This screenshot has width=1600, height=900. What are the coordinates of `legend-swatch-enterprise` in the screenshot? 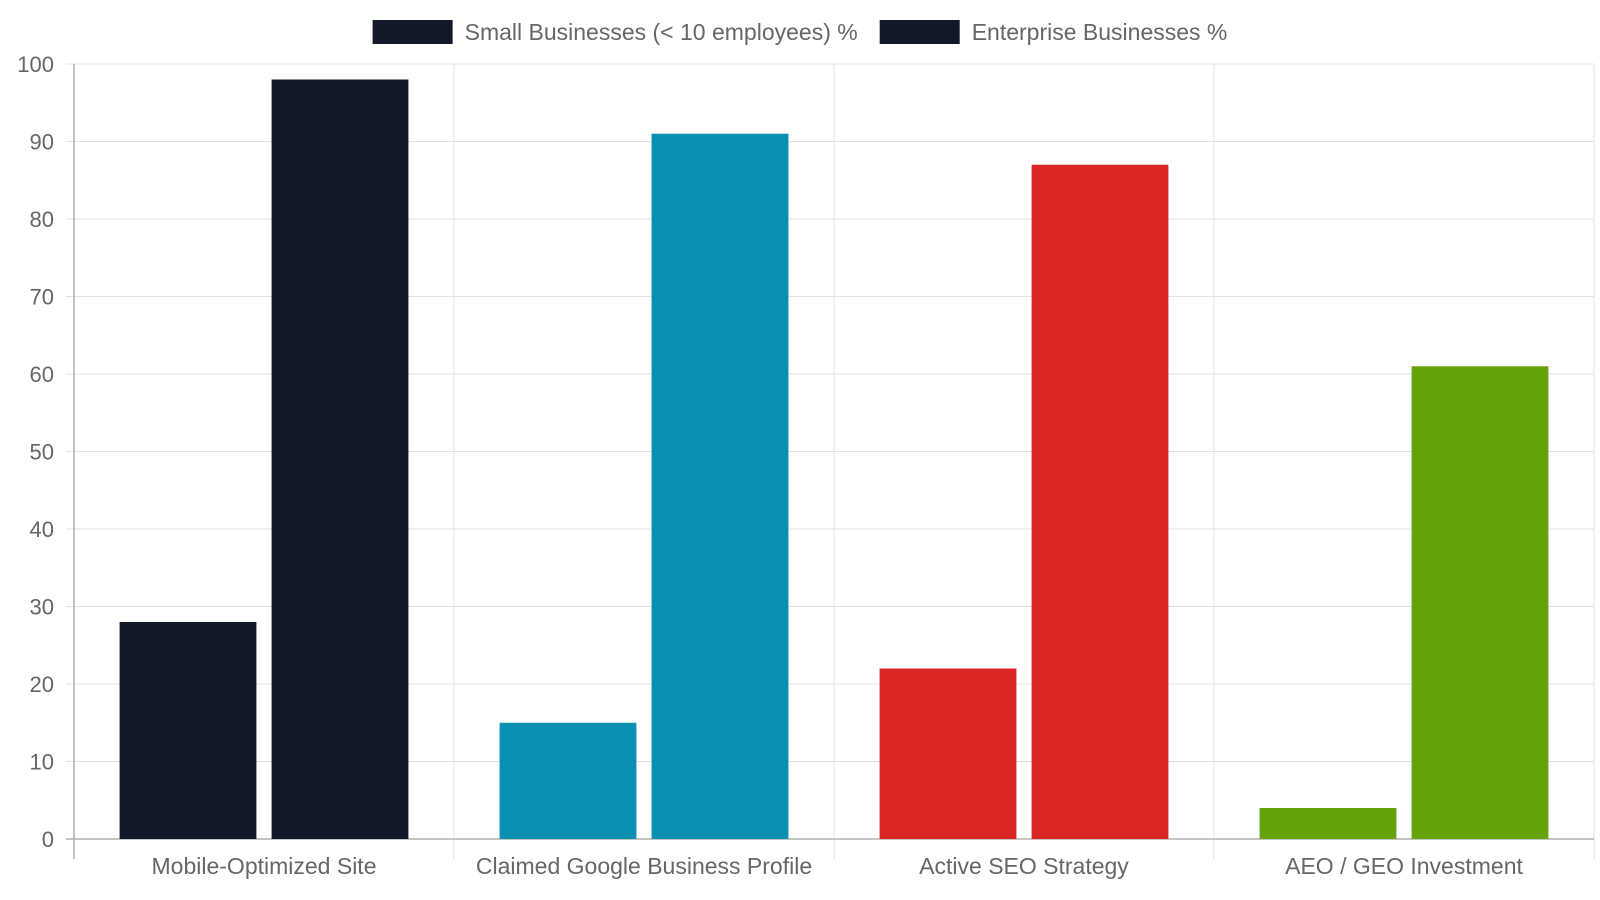 It's located at (919, 32).